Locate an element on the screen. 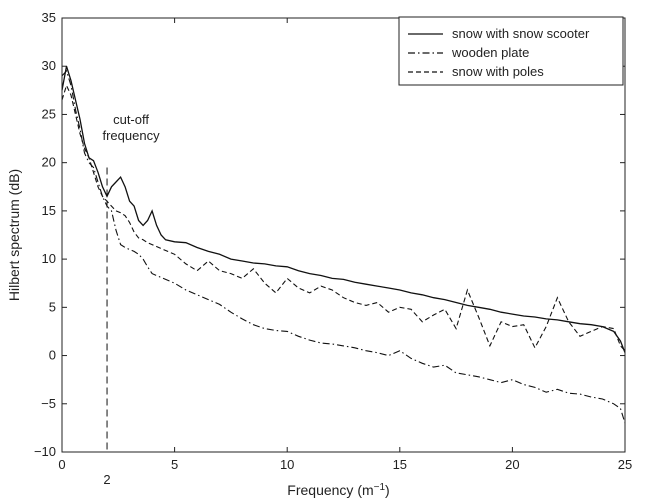 The width and height of the screenshot is (666, 501). x-tick-label: 15 is located at coordinates (400, 464).